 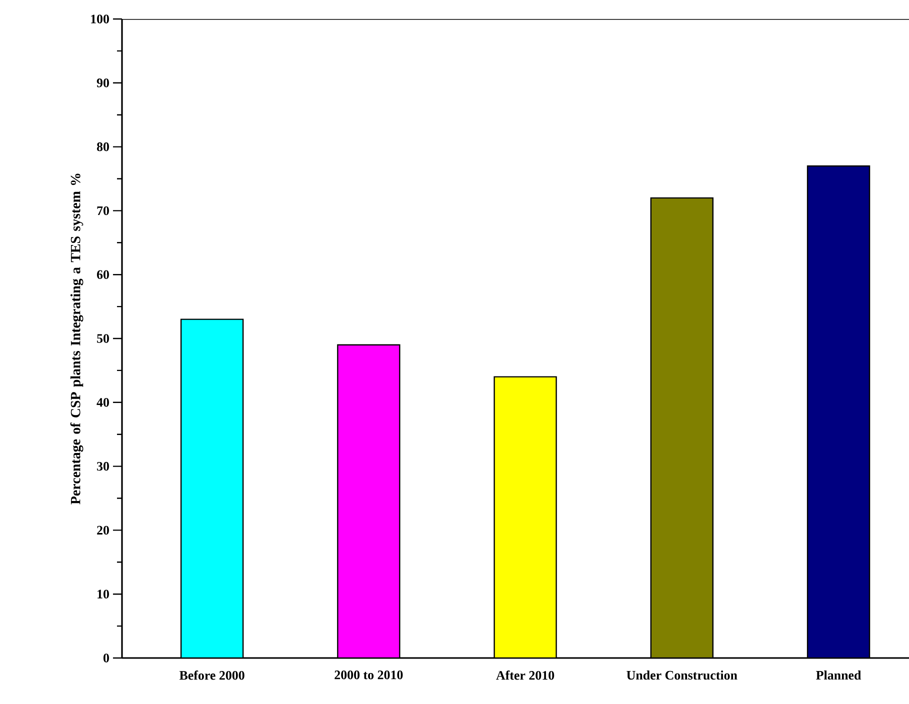 I want to click on y-tick-label: 80, so click(x=102, y=147).